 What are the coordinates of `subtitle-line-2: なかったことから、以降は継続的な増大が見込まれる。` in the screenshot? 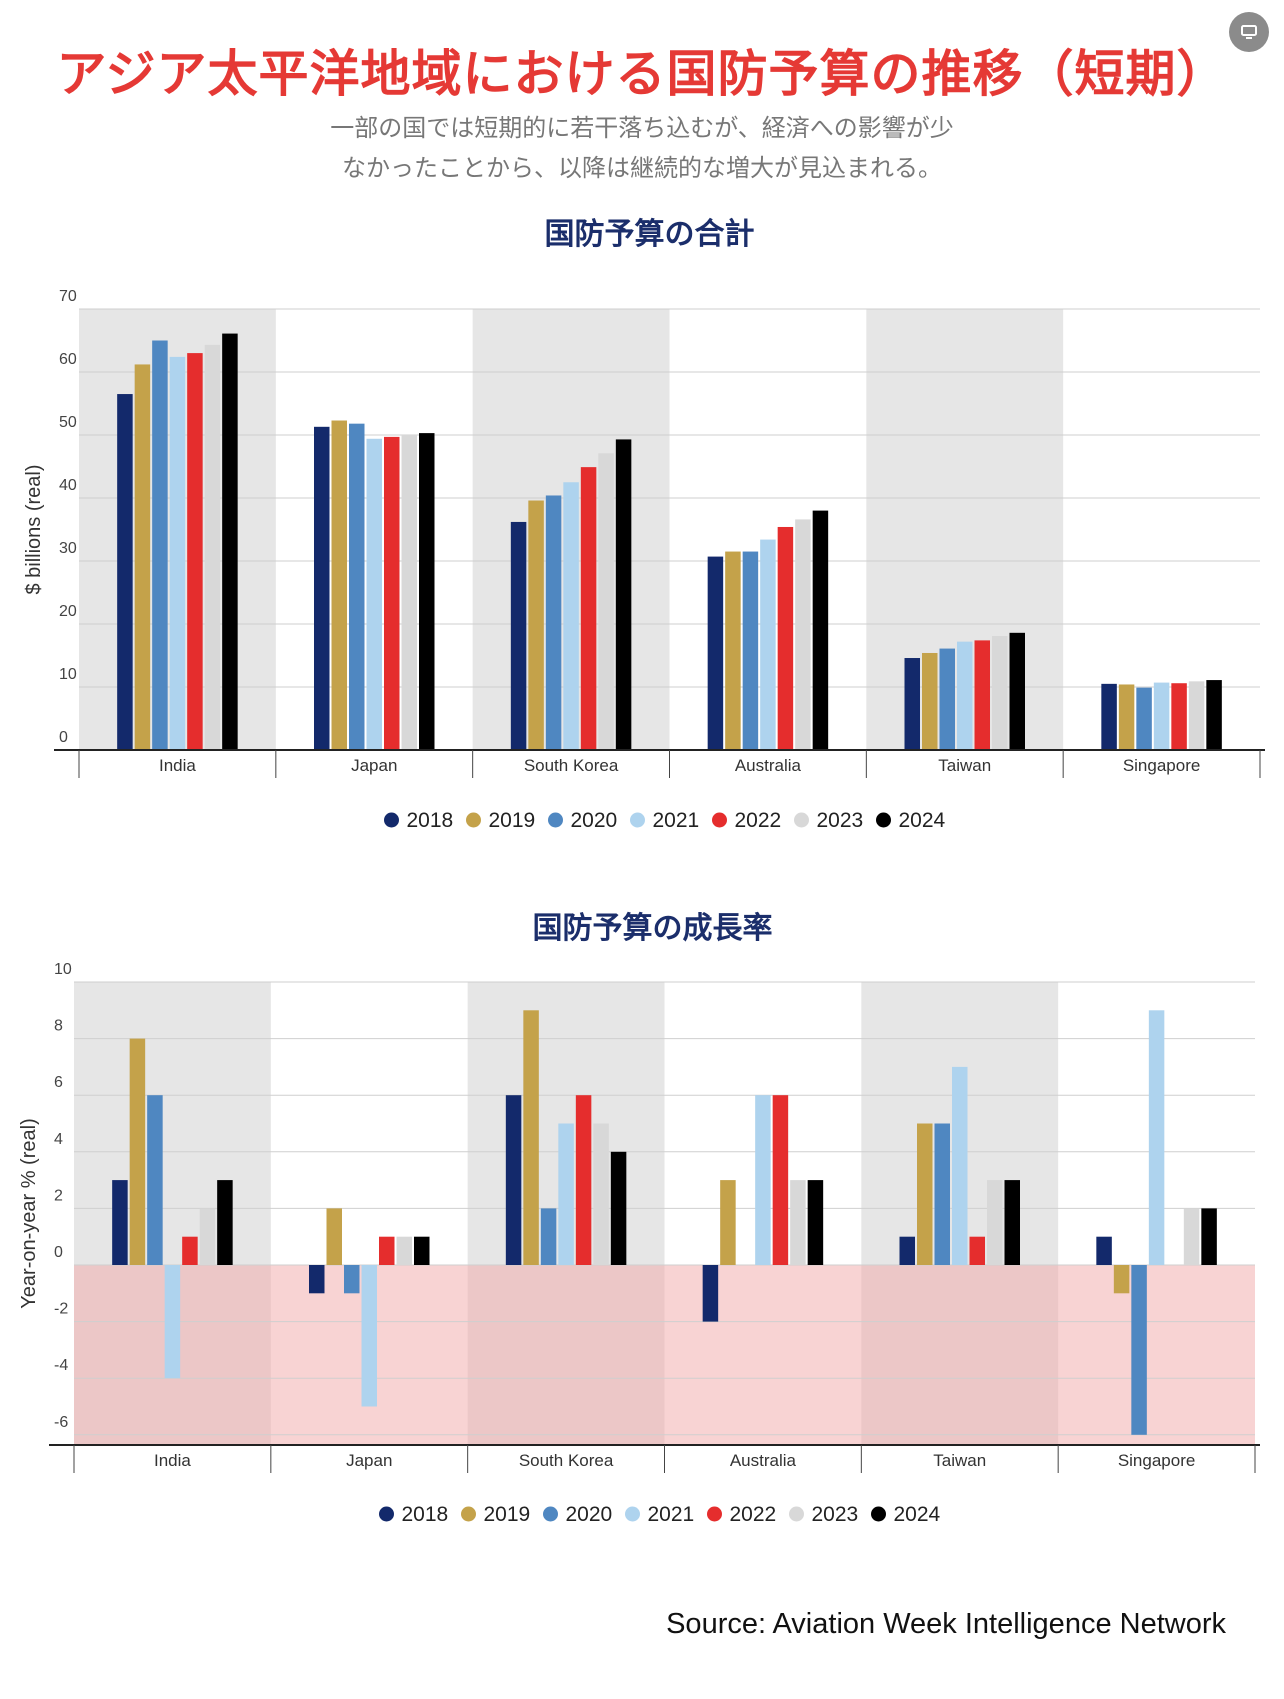 It's located at (642, 168).